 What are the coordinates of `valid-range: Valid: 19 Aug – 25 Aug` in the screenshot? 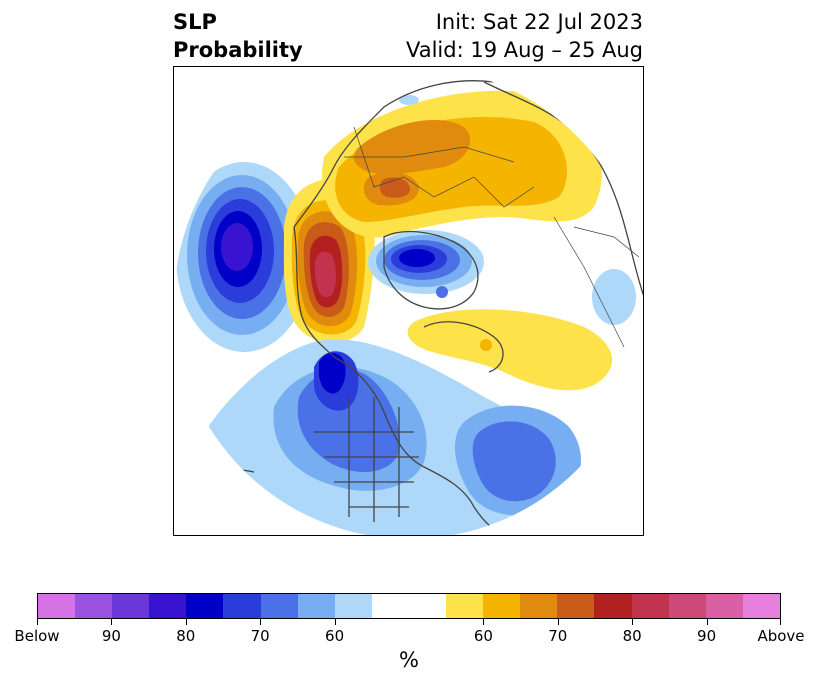 It's located at (524, 50).